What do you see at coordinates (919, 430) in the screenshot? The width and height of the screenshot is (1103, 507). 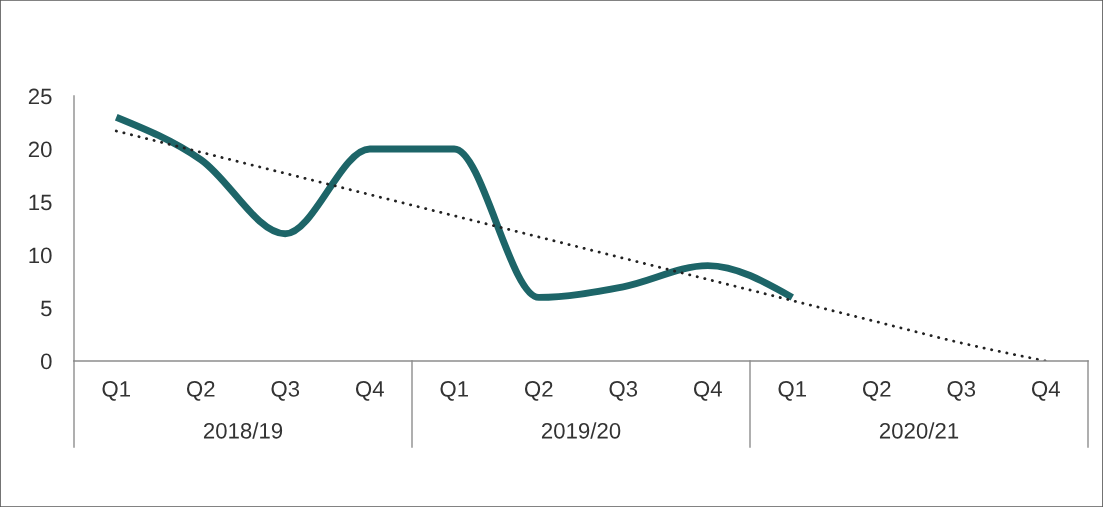 I see `text: 2020/21` at bounding box center [919, 430].